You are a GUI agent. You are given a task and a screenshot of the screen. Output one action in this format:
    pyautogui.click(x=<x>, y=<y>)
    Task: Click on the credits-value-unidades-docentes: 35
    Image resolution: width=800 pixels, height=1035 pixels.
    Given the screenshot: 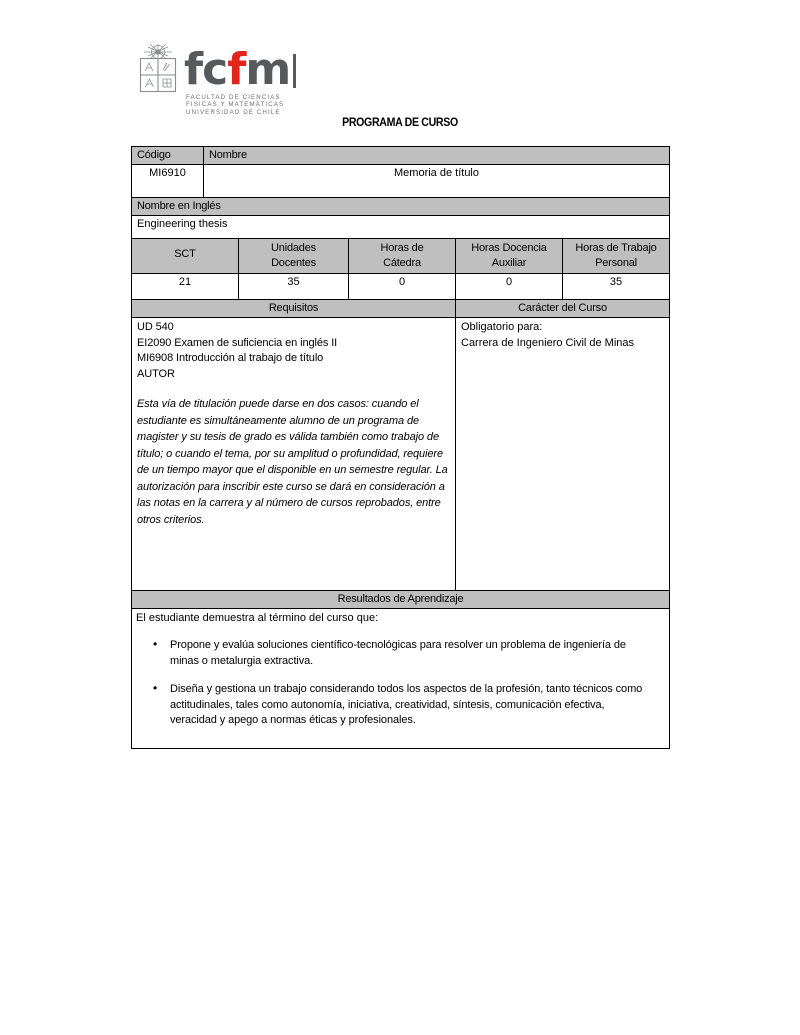 What is the action you would take?
    pyautogui.click(x=293, y=286)
    